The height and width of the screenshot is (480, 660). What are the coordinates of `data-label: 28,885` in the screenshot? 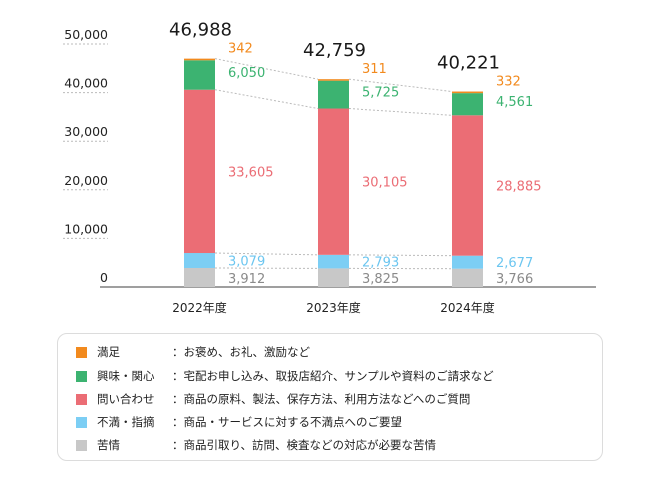 It's located at (519, 186).